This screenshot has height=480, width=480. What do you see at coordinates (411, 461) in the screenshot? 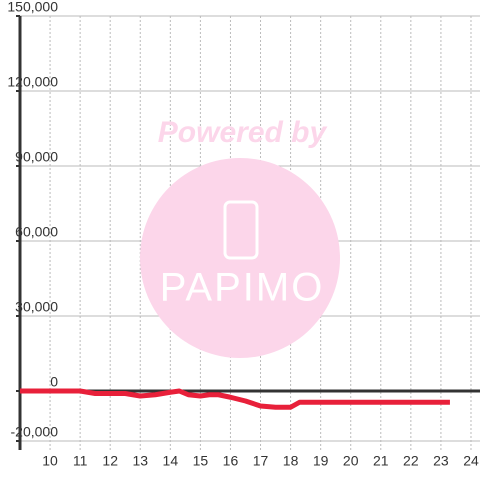
I see `x-tick-label: 22` at bounding box center [411, 461].